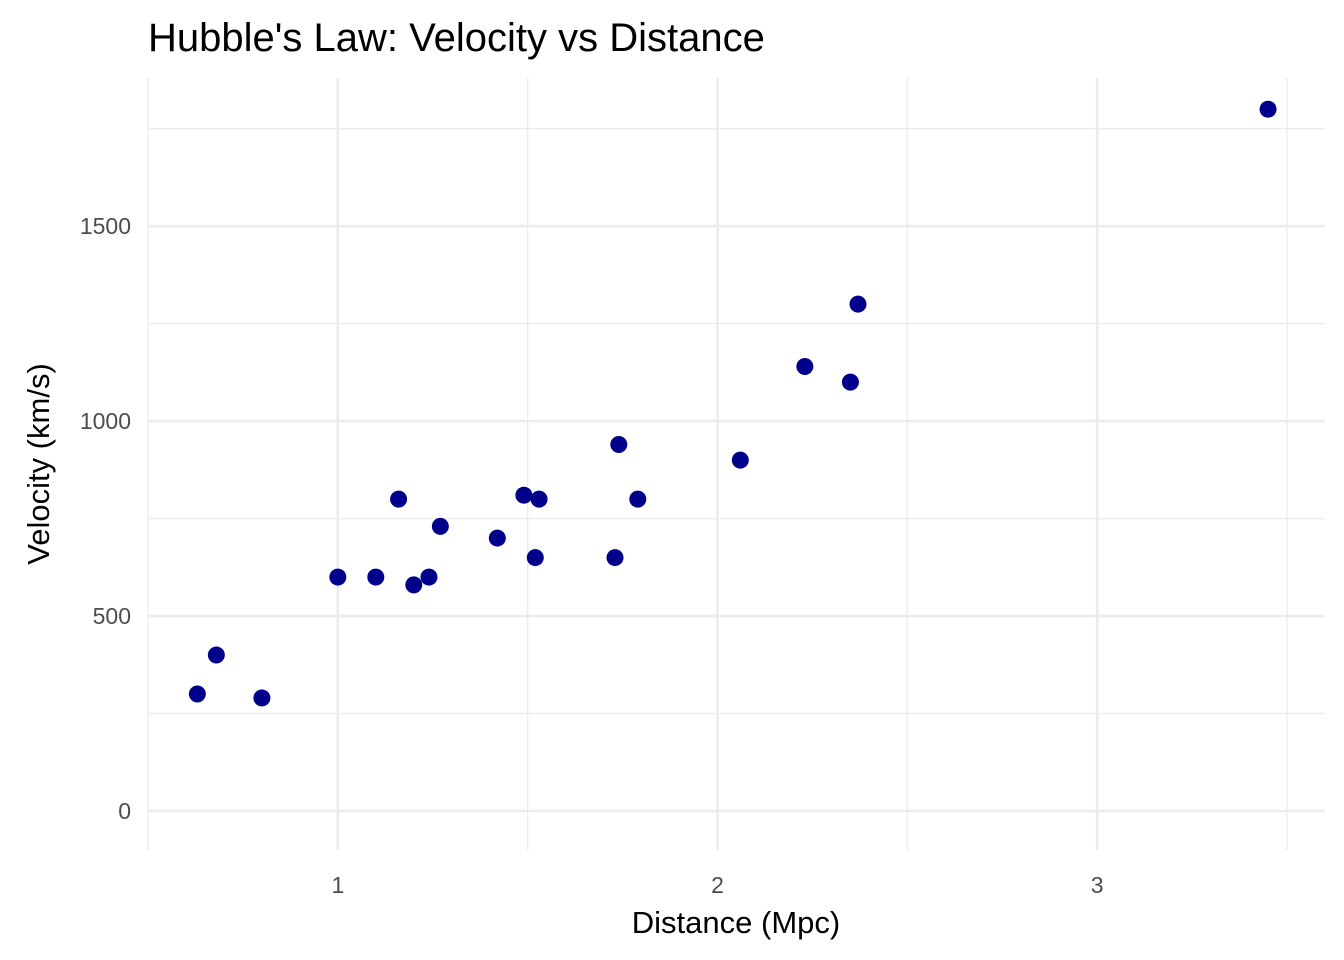 This screenshot has width=1344, height=960. I want to click on x-tick-label: 3, so click(1097, 885).